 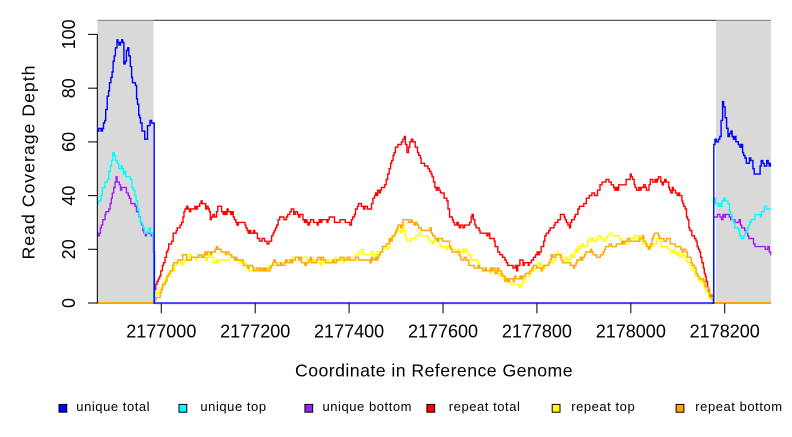 What do you see at coordinates (161, 331) in the screenshot?
I see `svg-text: 2177000` at bounding box center [161, 331].